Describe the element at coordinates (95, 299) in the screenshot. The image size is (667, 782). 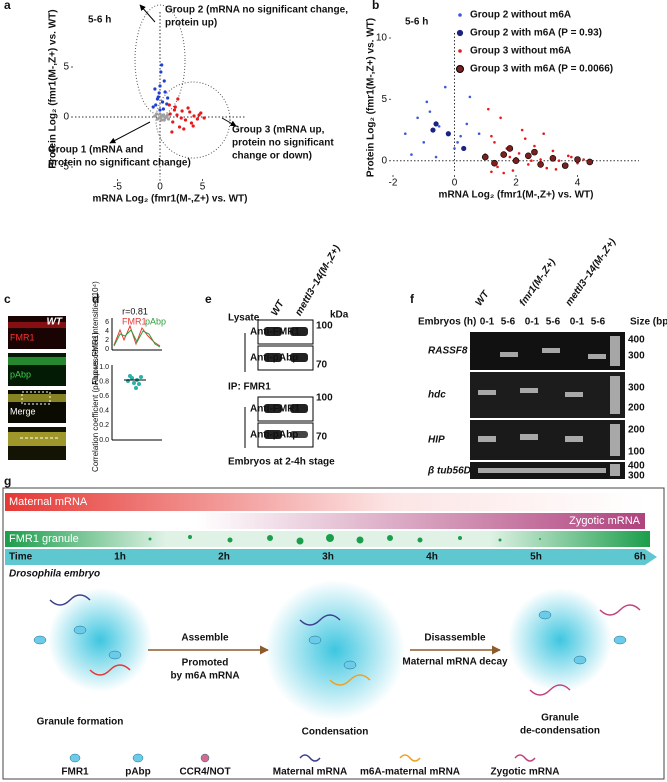
I see `panel-label: d` at that location.